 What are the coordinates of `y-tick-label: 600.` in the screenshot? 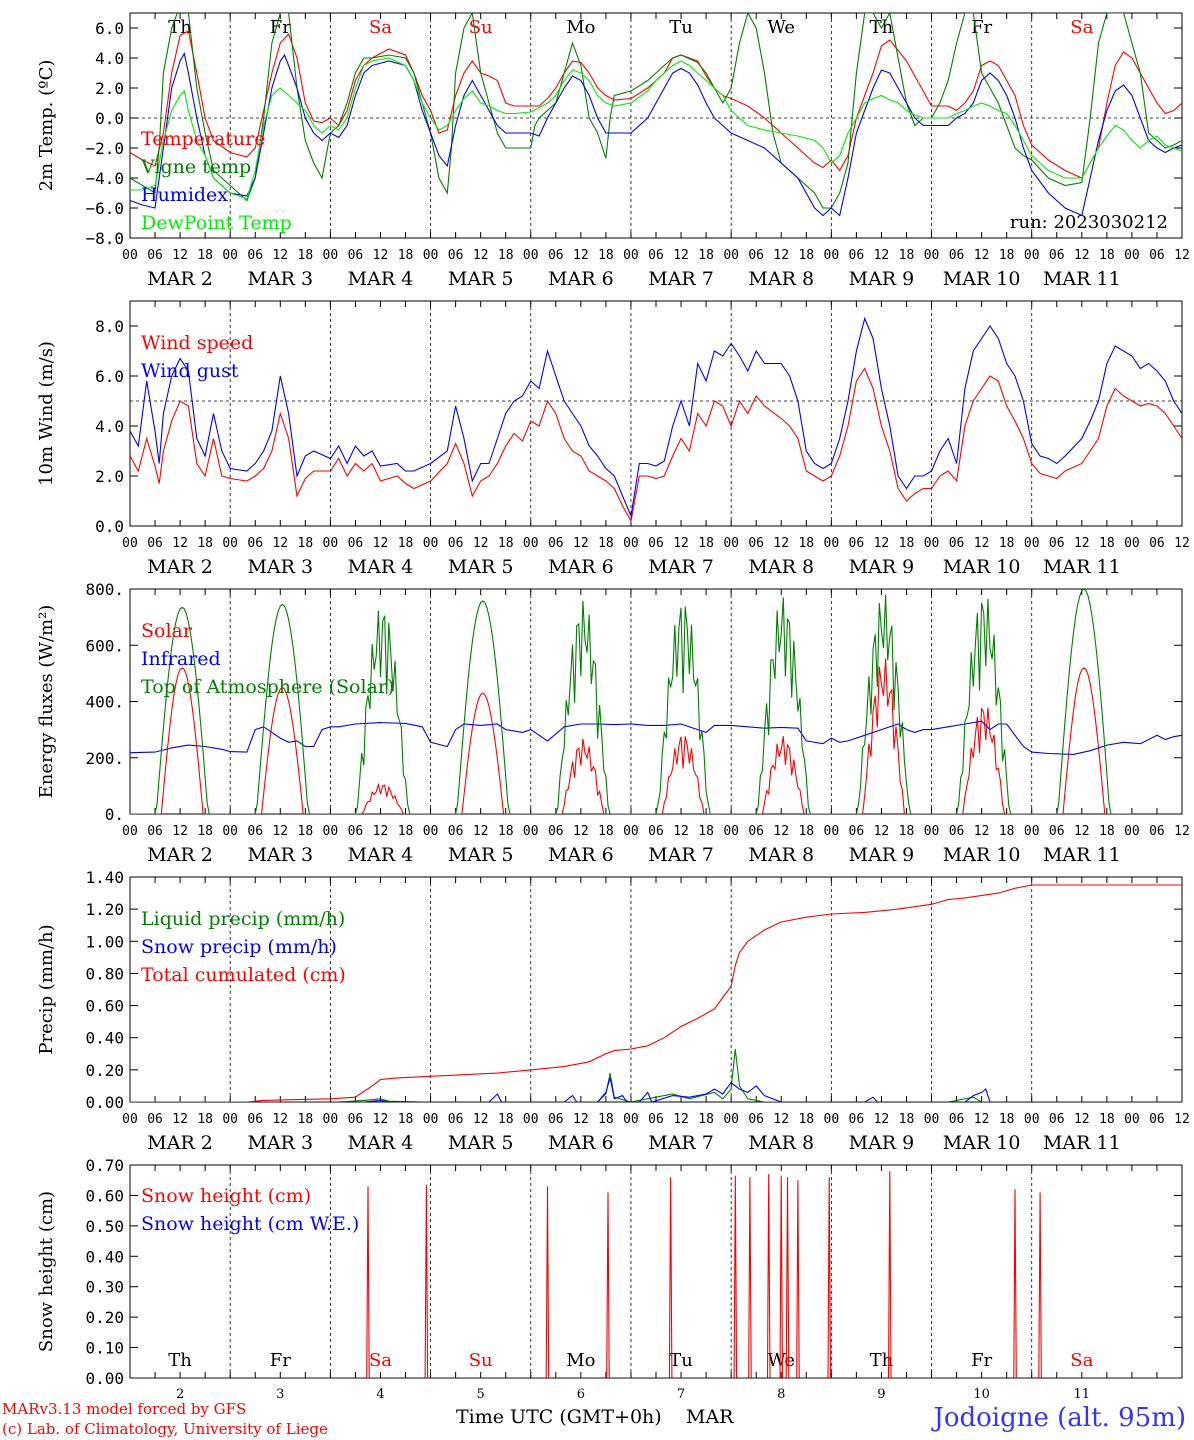 It's located at (104, 645).